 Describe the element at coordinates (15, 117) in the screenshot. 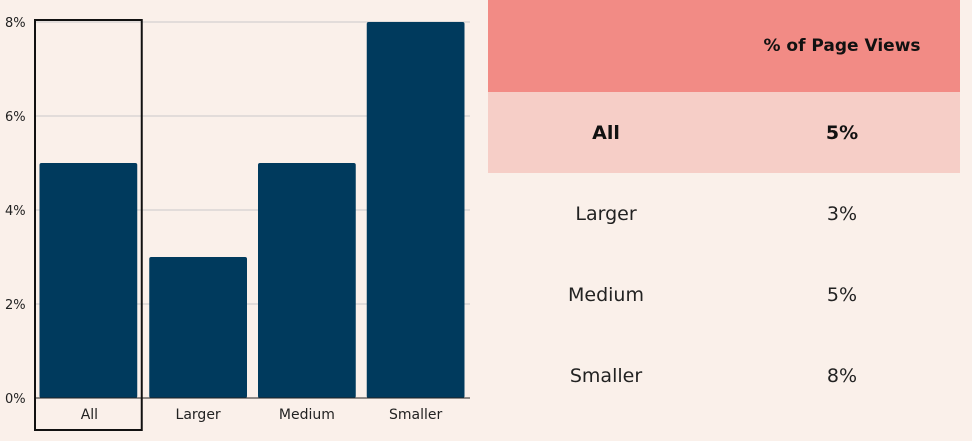

I see `y-tick-label: 6%` at that location.